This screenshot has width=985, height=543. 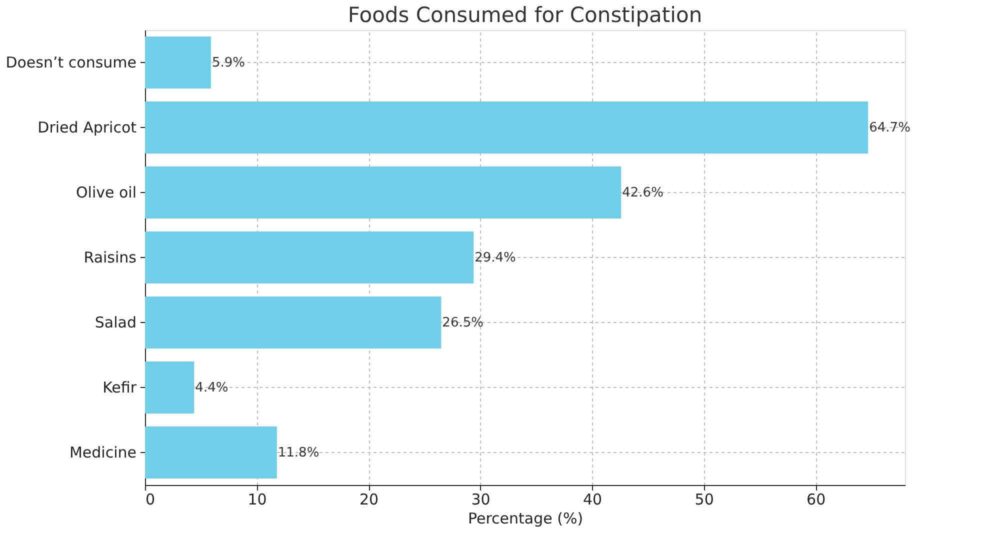 What do you see at coordinates (110, 257) in the screenshot?
I see `y-tick-label: Raisins` at bounding box center [110, 257].